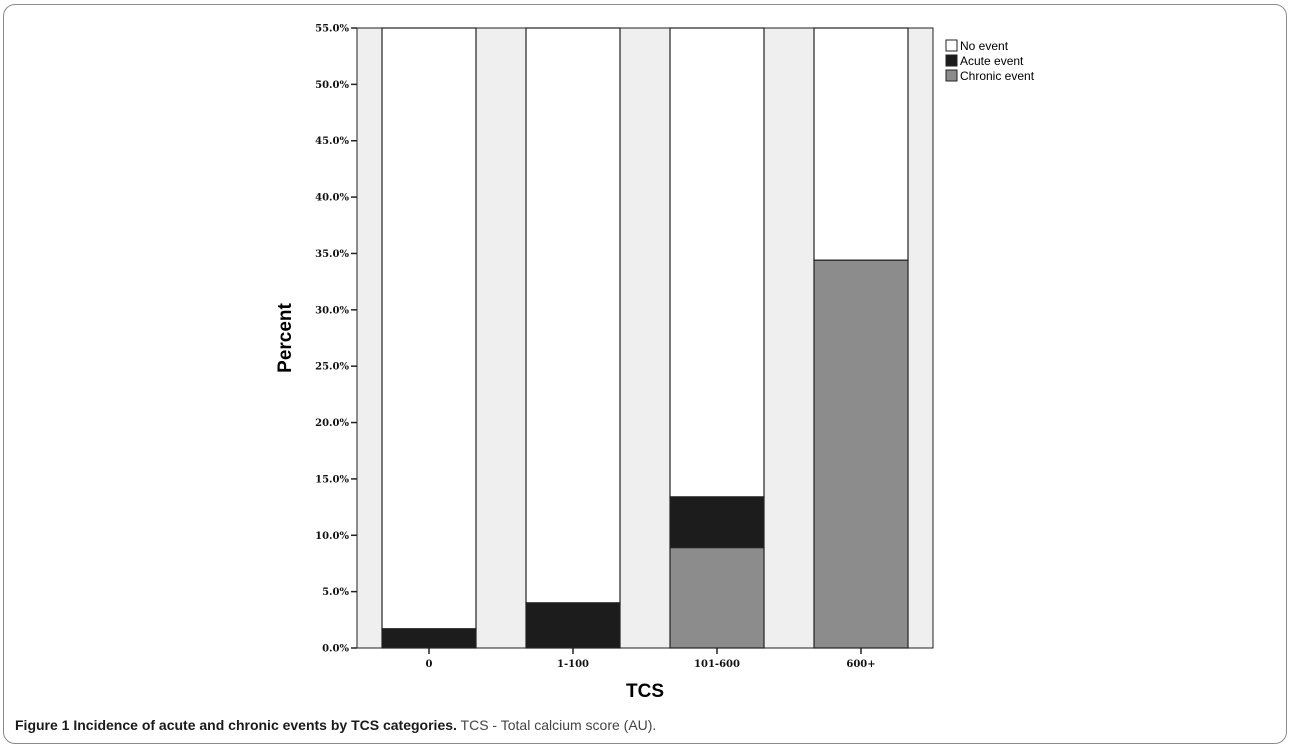  I want to click on legend-label-no-event: No event, so click(984, 46).